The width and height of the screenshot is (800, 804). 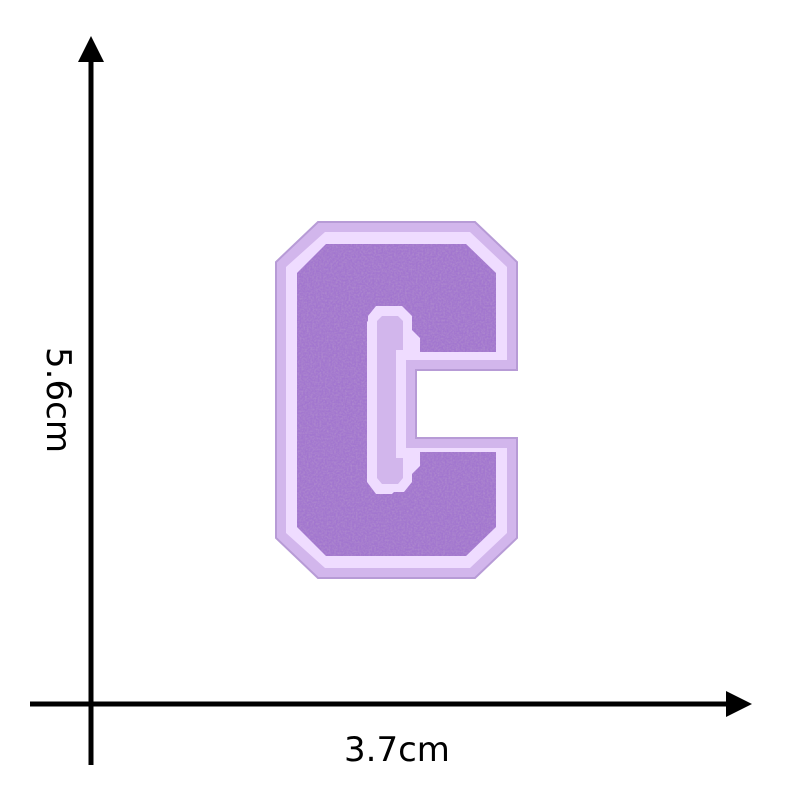 I want to click on x-axis-arrow-icon, so click(x=739, y=704).